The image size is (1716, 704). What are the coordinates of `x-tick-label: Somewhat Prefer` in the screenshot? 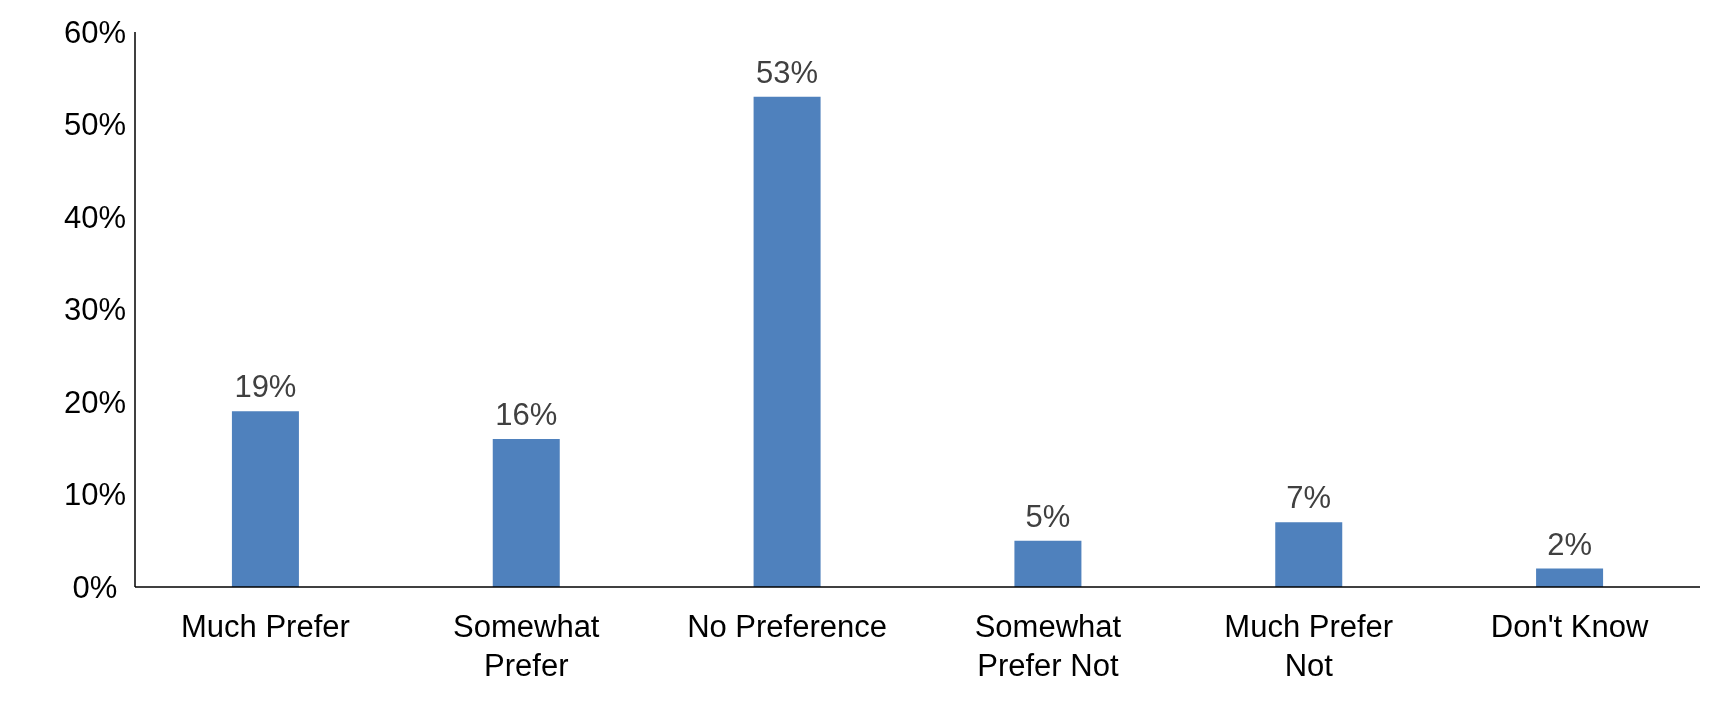 It's located at (526, 646).